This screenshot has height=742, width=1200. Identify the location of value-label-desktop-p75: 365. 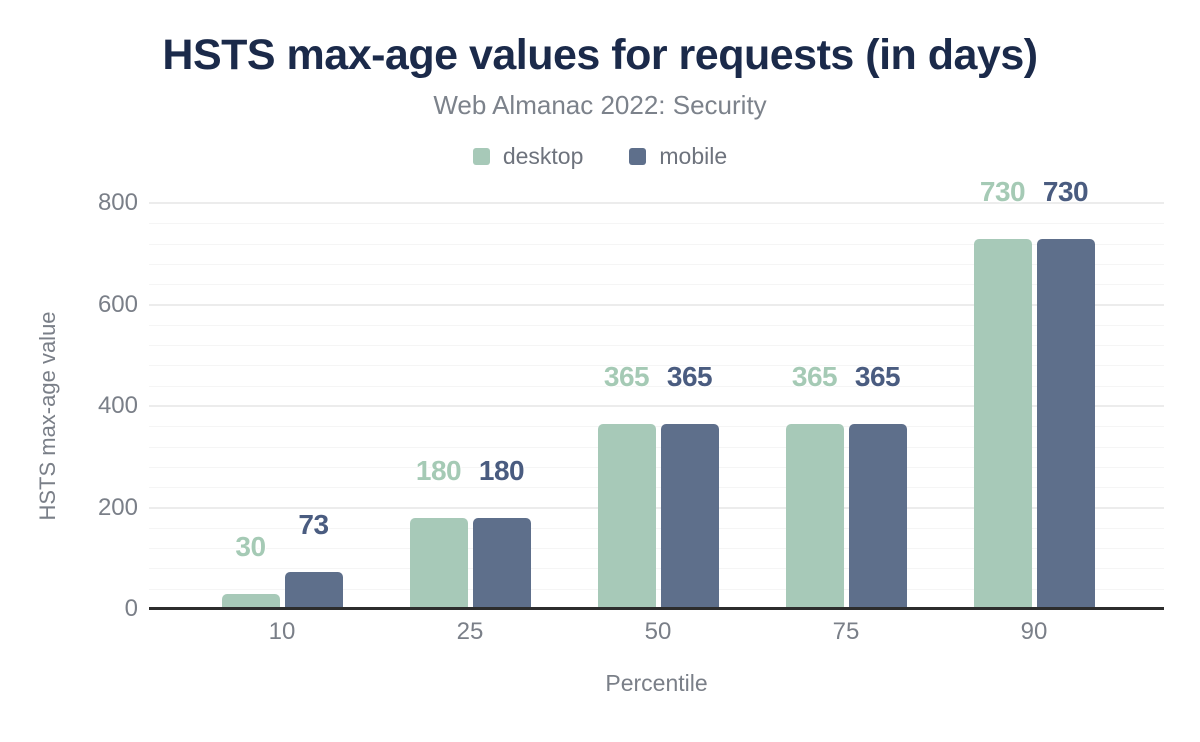
(814, 376).